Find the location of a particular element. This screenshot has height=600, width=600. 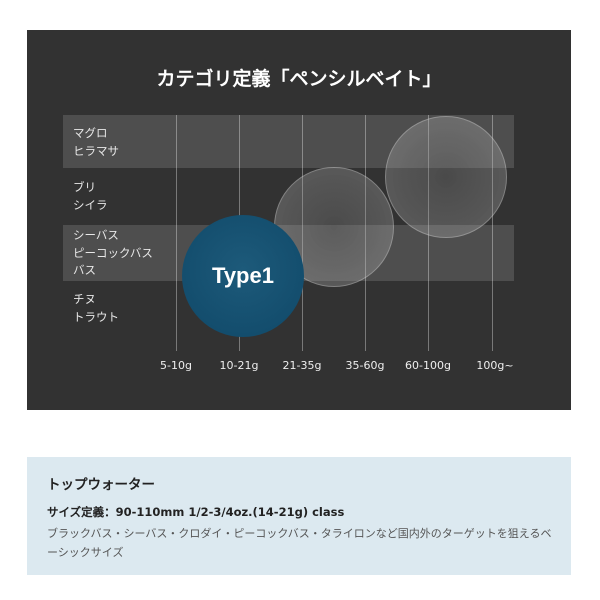

species-label: トラウト is located at coordinates (96, 316).